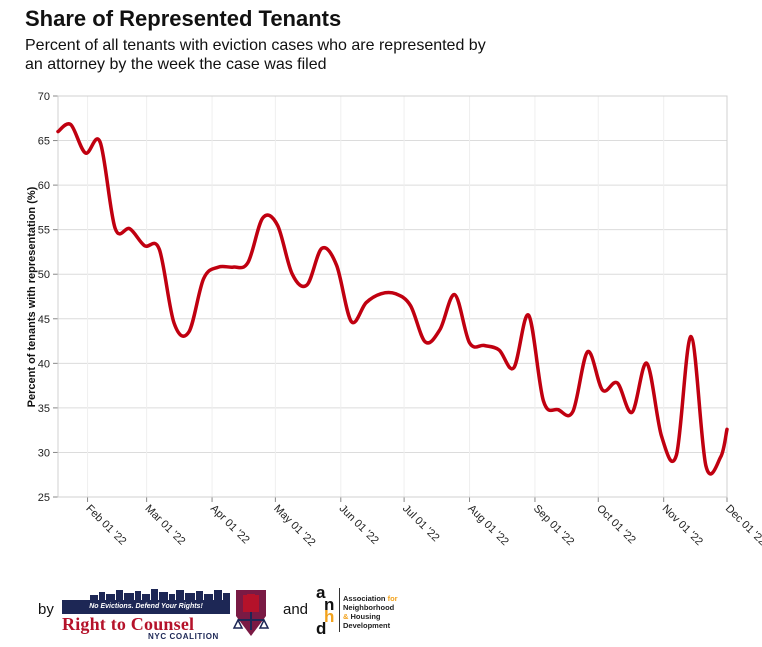 This screenshot has height=647, width=762. What do you see at coordinates (165, 525) in the screenshot?
I see `x-tick-label: Mar 01 '22` at bounding box center [165, 525].